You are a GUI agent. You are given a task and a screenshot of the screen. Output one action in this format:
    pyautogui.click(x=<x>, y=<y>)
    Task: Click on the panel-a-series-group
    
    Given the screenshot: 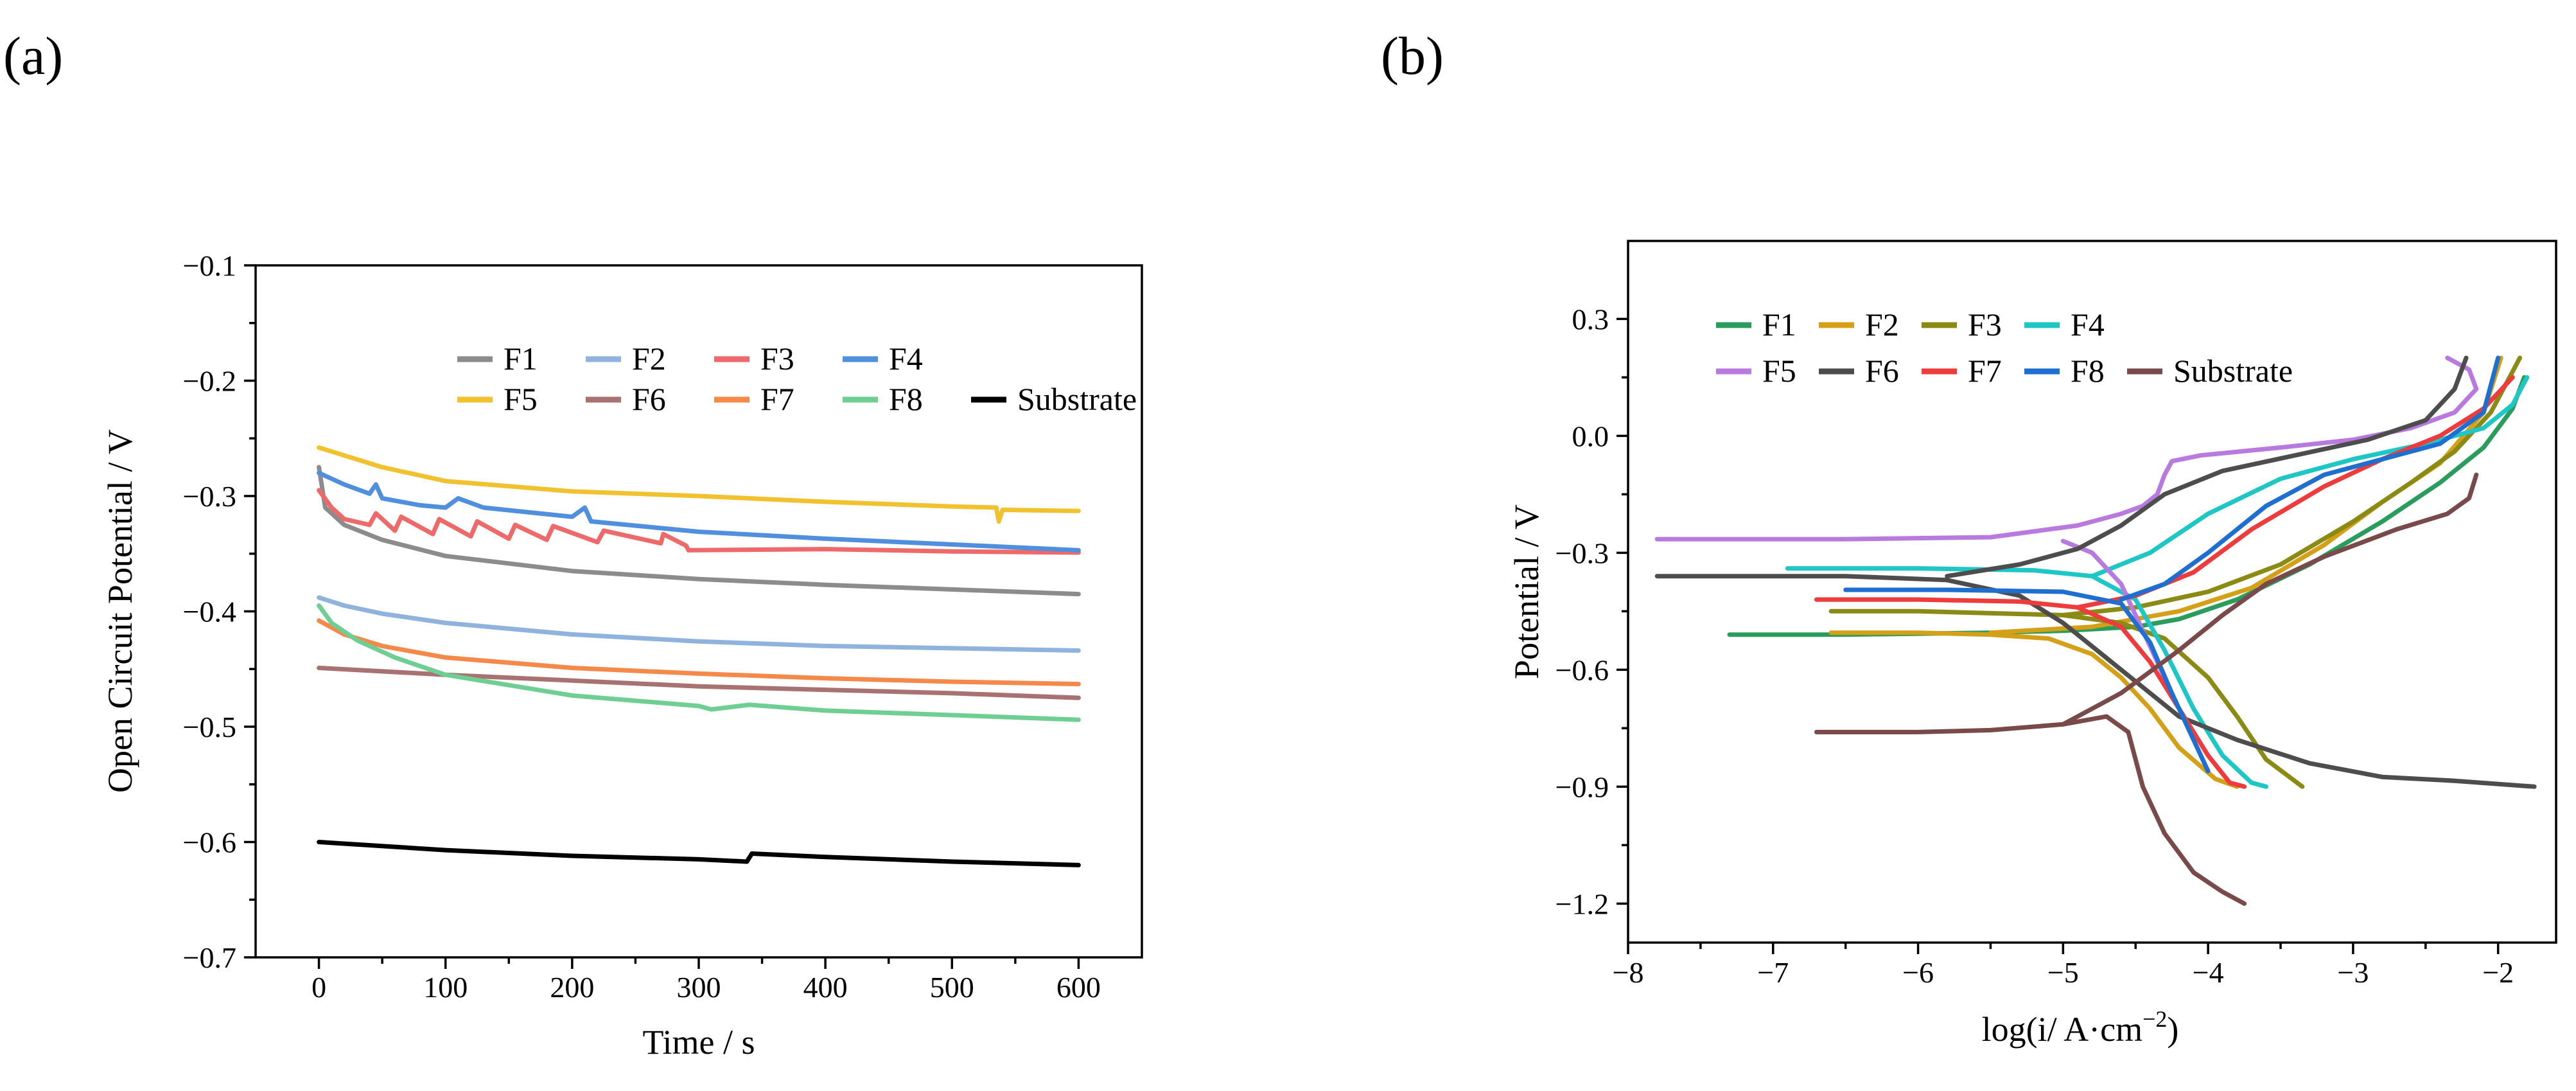 What is the action you would take?
    pyautogui.click(x=699, y=656)
    